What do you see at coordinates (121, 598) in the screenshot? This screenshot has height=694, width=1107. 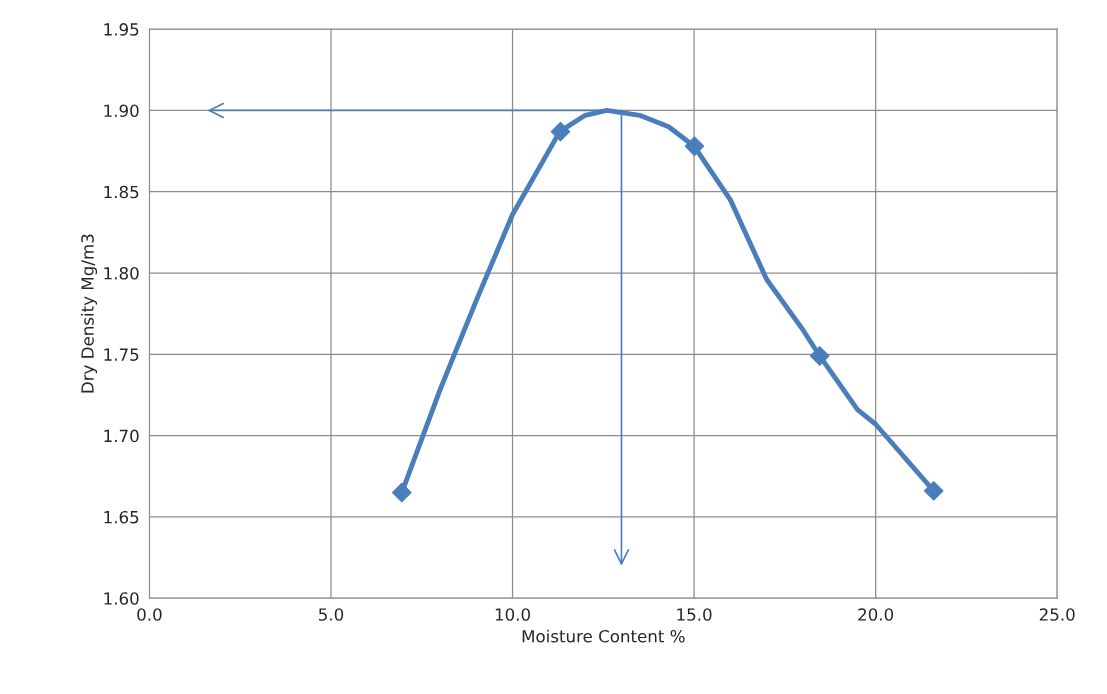 I see `y-tick-label: 1.60` at bounding box center [121, 598].